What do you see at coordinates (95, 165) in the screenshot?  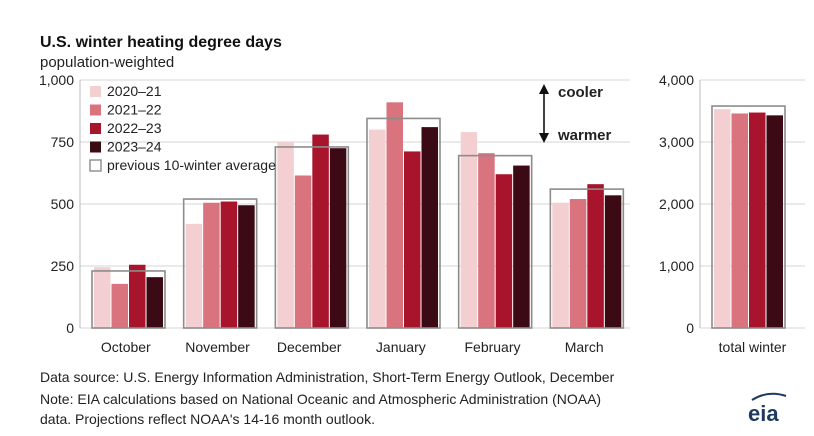 I see `legend-swatch-average` at bounding box center [95, 165].